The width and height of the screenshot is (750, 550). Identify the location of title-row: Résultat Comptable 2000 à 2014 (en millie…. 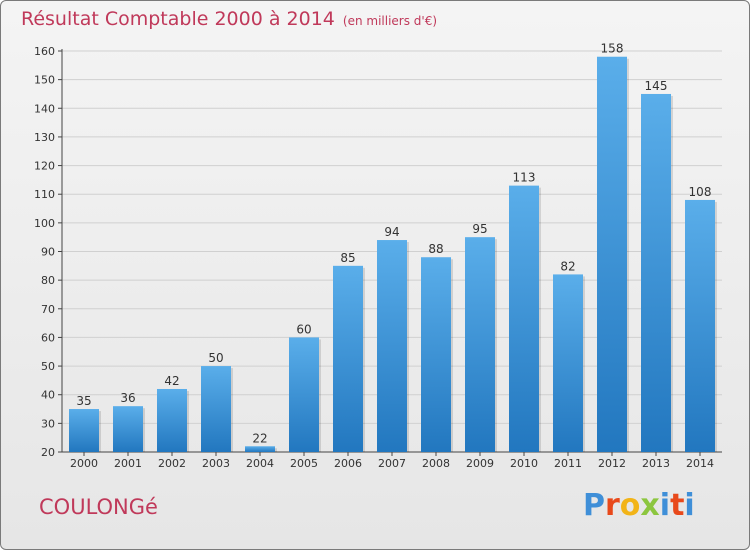
(229, 19).